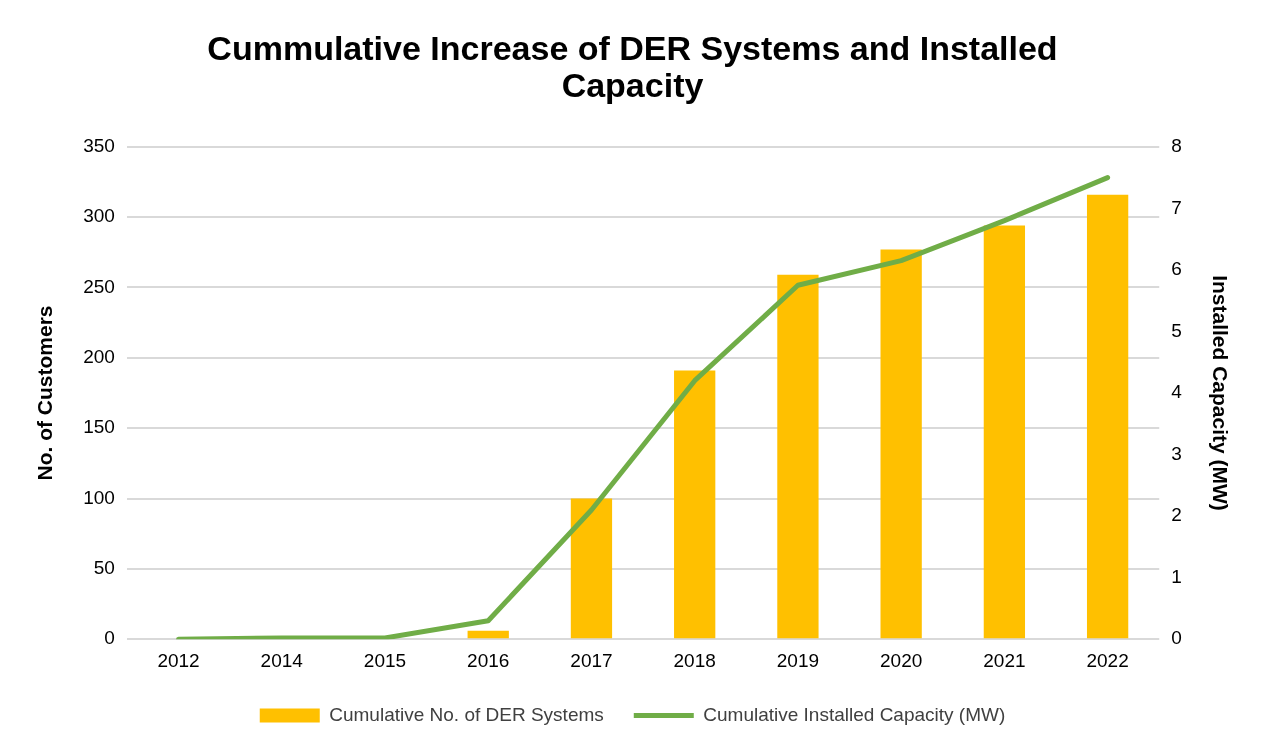 The width and height of the screenshot is (1285, 755). What do you see at coordinates (109, 638) in the screenshot?
I see `y-tick-label: 0` at bounding box center [109, 638].